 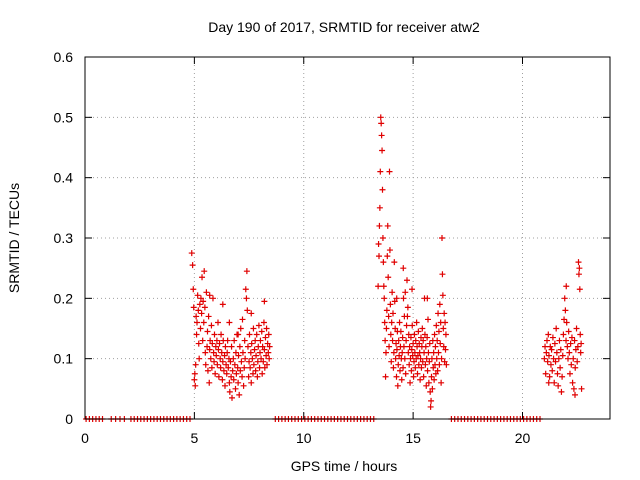 What do you see at coordinates (413, 438) in the screenshot?
I see `x-tick-label: 15` at bounding box center [413, 438].